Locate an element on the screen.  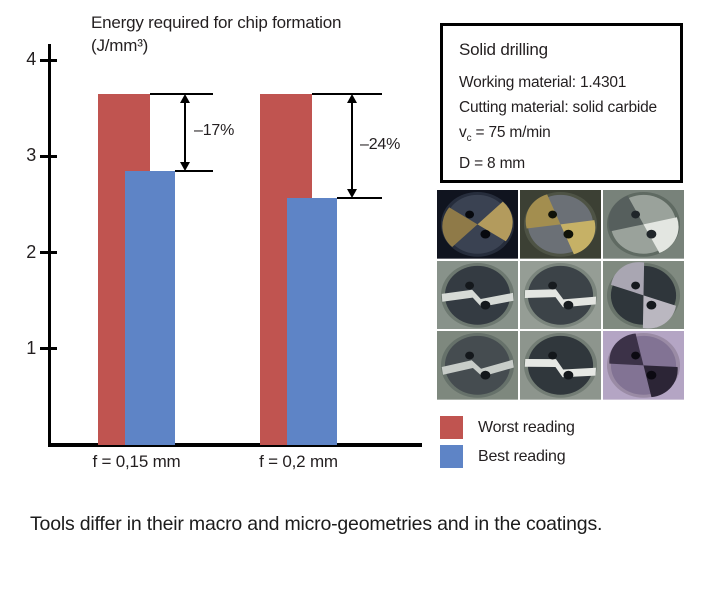
legend-label: Best reading is located at coordinates (522, 456).